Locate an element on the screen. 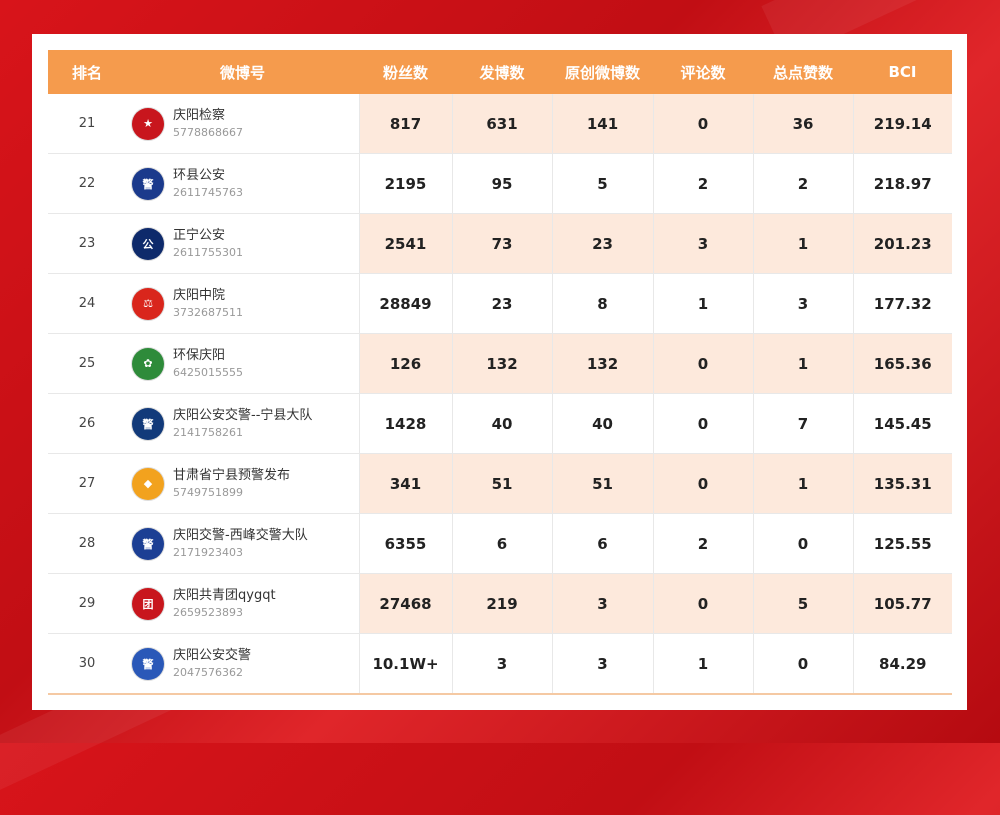 The width and height of the screenshot is (1000, 815). account-cell: 警环县公安 2611745763 is located at coordinates (242, 183).